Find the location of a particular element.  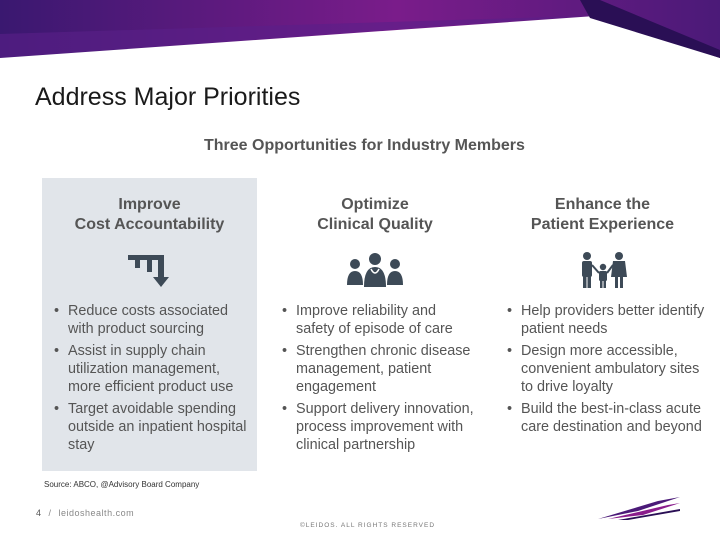

downward-arrow-cost-icon is located at coordinates (148, 271).